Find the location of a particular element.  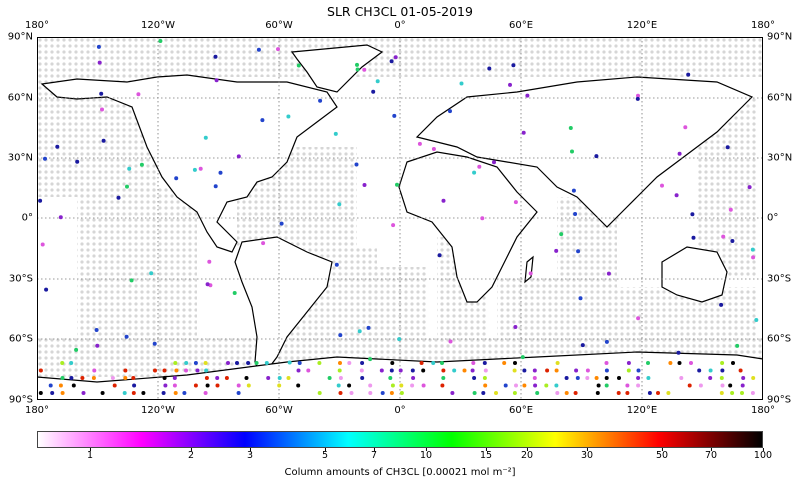

lat-tick-right: 30°N is located at coordinates (780, 158).